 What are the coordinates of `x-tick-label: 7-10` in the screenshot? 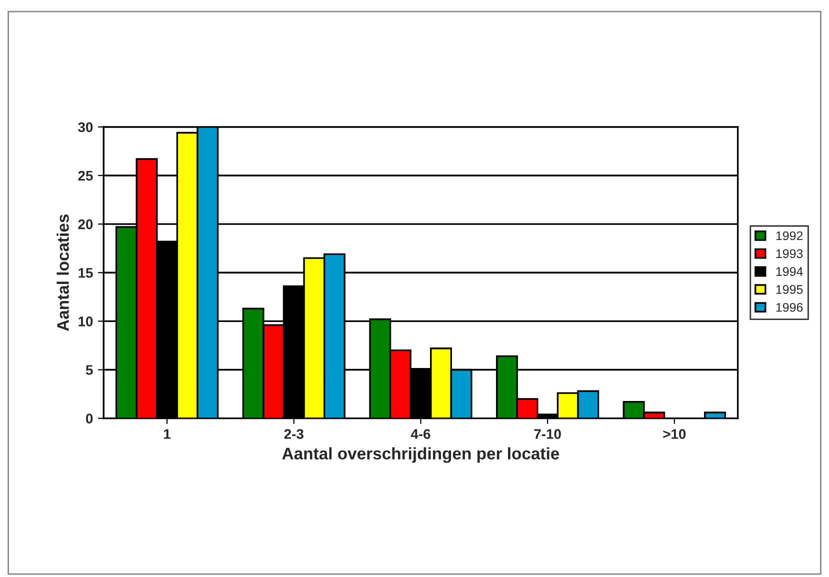 It's located at (547, 434).